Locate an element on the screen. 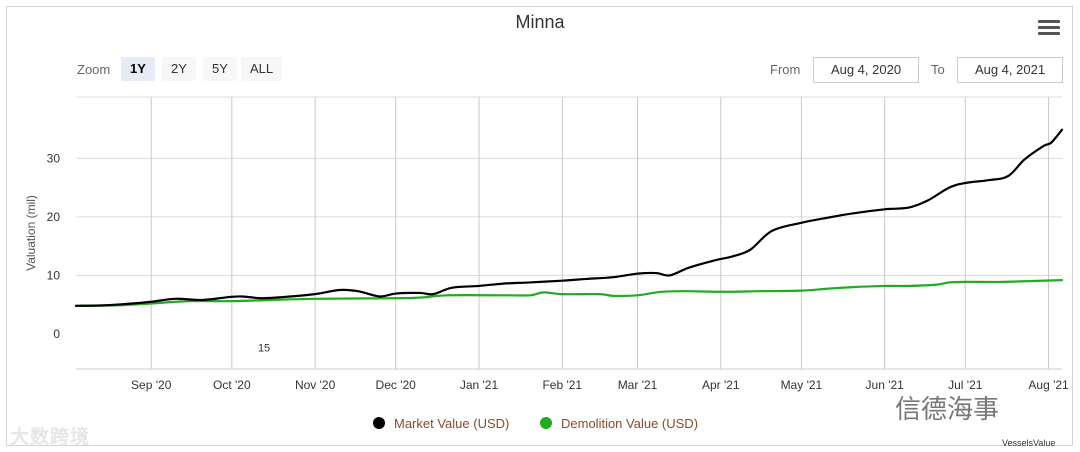 The height and width of the screenshot is (452, 1080). x-tick-label: Jun '21 is located at coordinates (885, 385).